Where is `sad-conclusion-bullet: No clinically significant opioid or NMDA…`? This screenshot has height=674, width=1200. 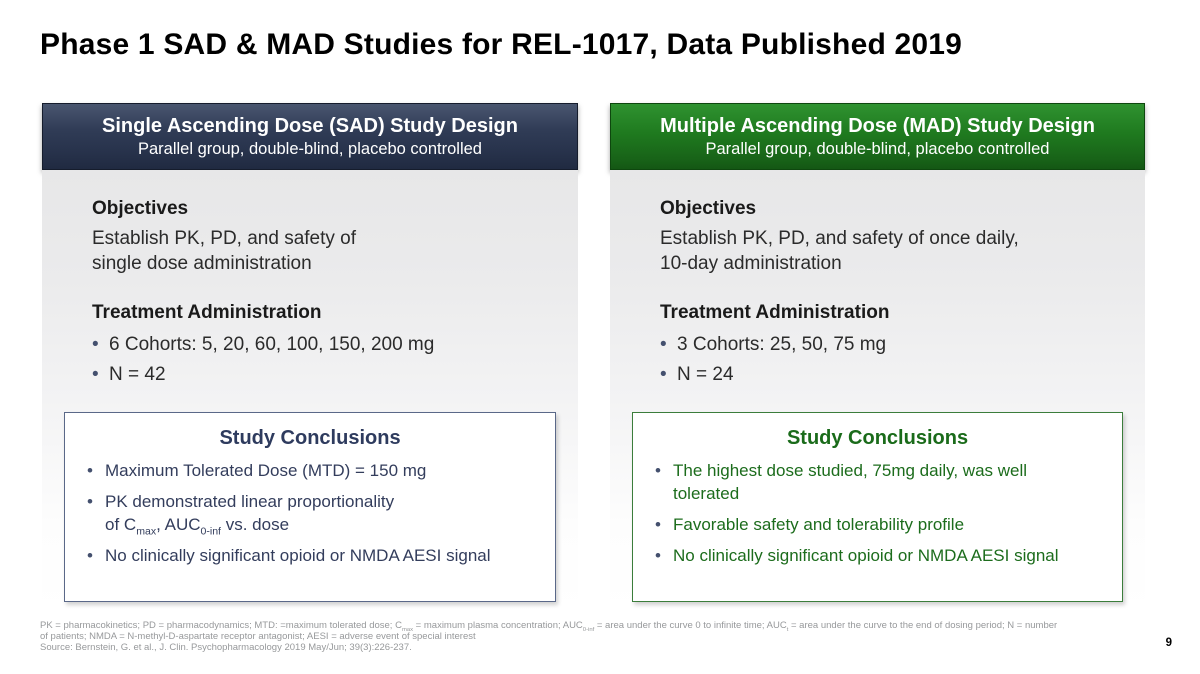 sad-conclusion-bullet: No clinically significant opioid or NMDA… is located at coordinates (310, 555).